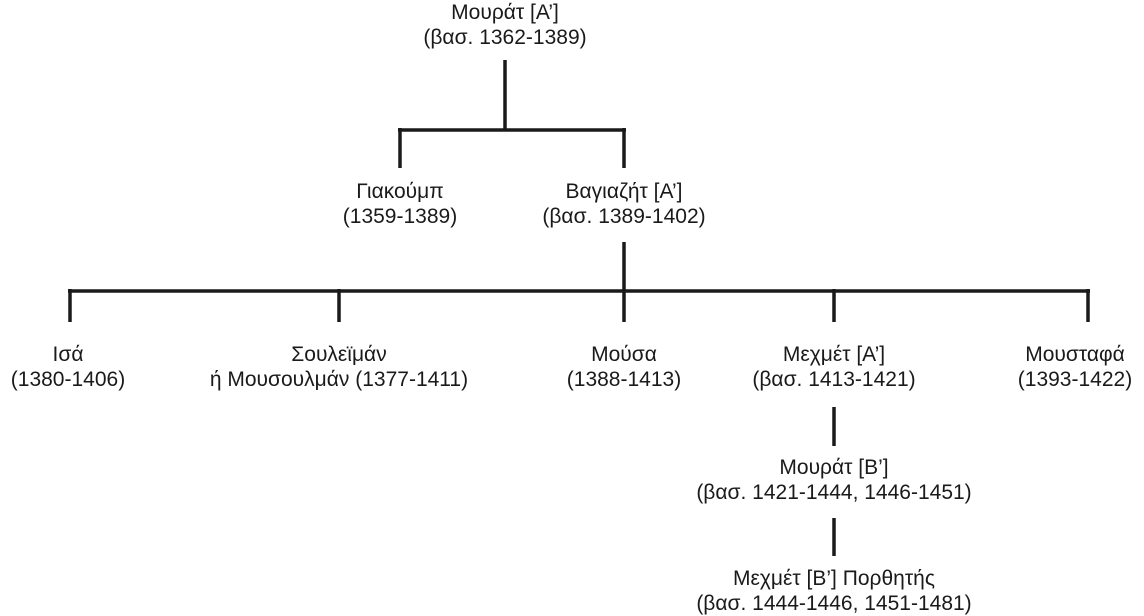 The image size is (1144, 616). I want to click on person-name: Μουσταφά, so click(1075, 354).